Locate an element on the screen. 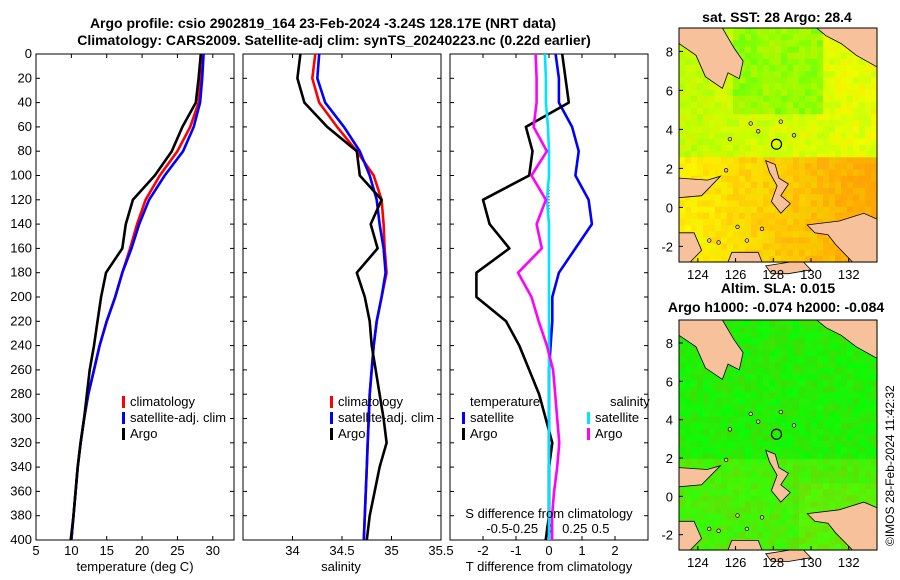 The width and height of the screenshot is (900, 580). legend-label-climatology: climatology is located at coordinates (163, 401).